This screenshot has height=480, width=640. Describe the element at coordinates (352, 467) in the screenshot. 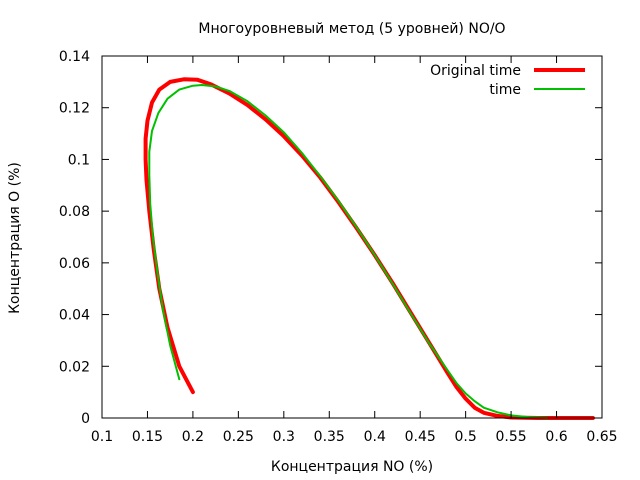

I see `x-axis-label: Концентрация NO (%)` at that location.